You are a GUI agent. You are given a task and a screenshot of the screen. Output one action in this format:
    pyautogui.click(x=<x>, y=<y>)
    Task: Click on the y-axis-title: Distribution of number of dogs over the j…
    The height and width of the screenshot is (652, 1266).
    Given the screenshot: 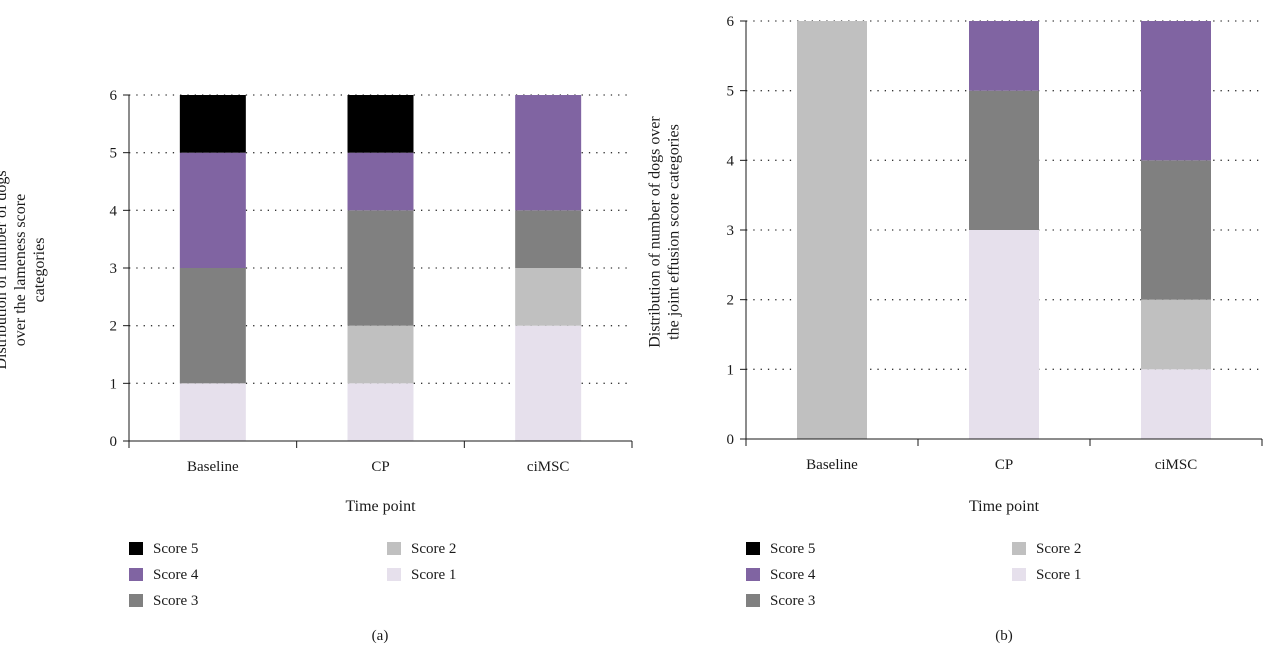 What is the action you would take?
    pyautogui.click(x=665, y=232)
    